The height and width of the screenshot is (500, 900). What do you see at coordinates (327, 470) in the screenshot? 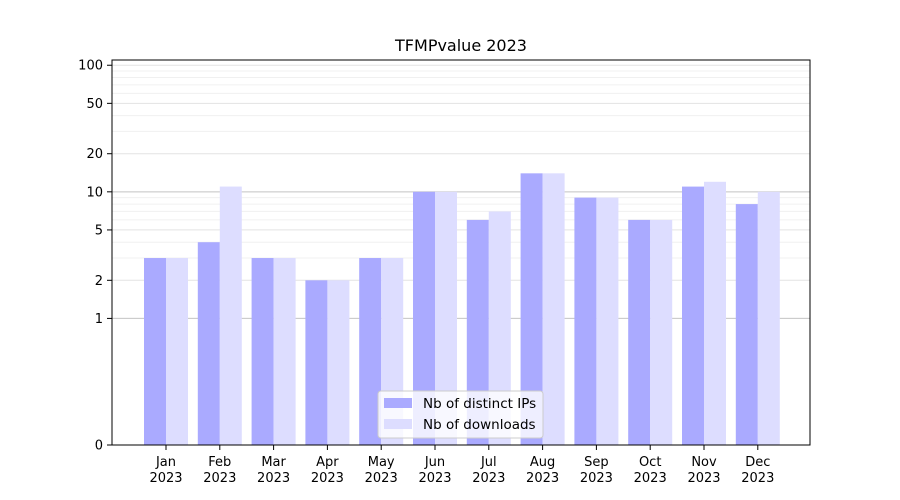
I see `x-tick-label: Apr 2023` at bounding box center [327, 470].